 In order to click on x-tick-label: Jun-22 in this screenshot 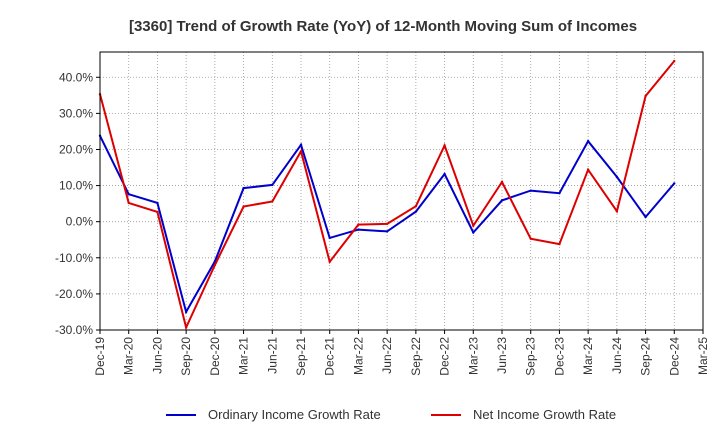, I will do `click(387, 355)`.